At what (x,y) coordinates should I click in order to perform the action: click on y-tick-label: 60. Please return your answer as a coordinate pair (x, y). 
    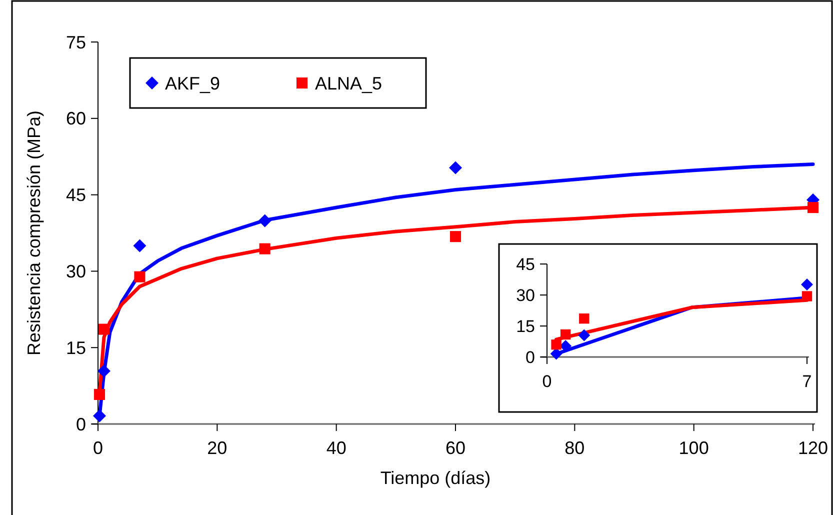
    Looking at the image, I should click on (76, 118).